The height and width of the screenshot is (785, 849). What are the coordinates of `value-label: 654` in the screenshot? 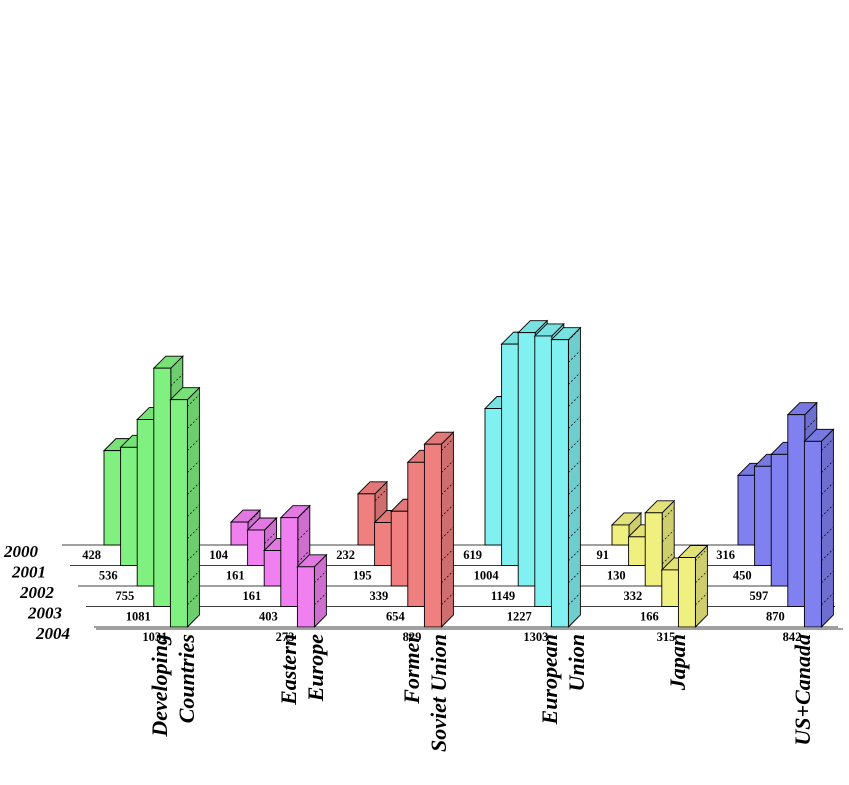 It's located at (396, 617).